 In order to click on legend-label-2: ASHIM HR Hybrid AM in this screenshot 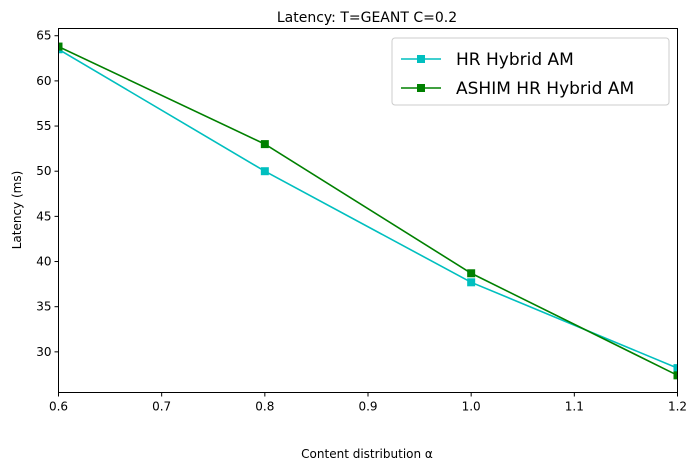, I will do `click(545, 89)`.